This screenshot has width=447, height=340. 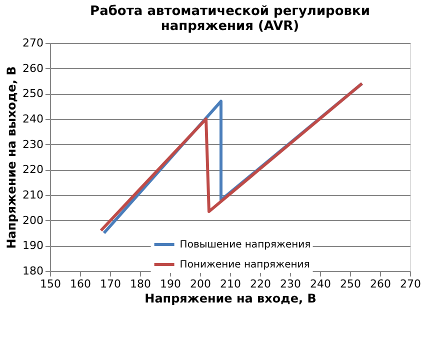 I want to click on x-tick-label: 190, so click(x=170, y=284).